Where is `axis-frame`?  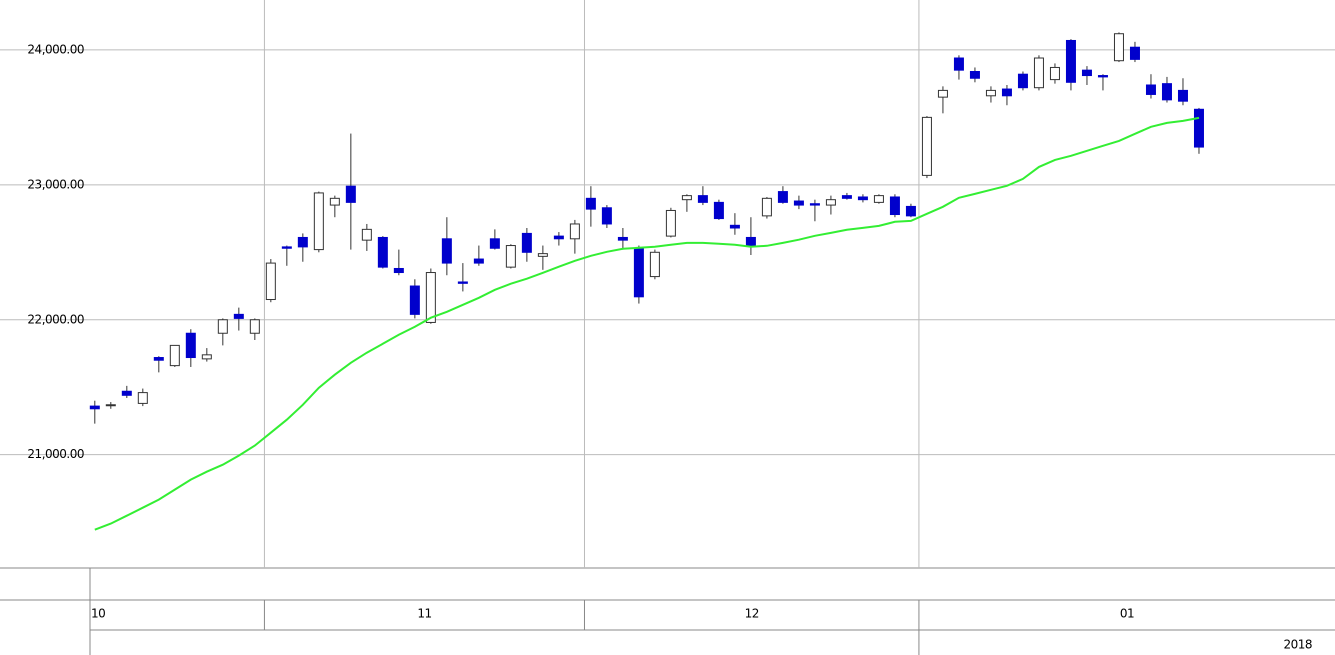
axis-frame is located at coordinates (667, 611).